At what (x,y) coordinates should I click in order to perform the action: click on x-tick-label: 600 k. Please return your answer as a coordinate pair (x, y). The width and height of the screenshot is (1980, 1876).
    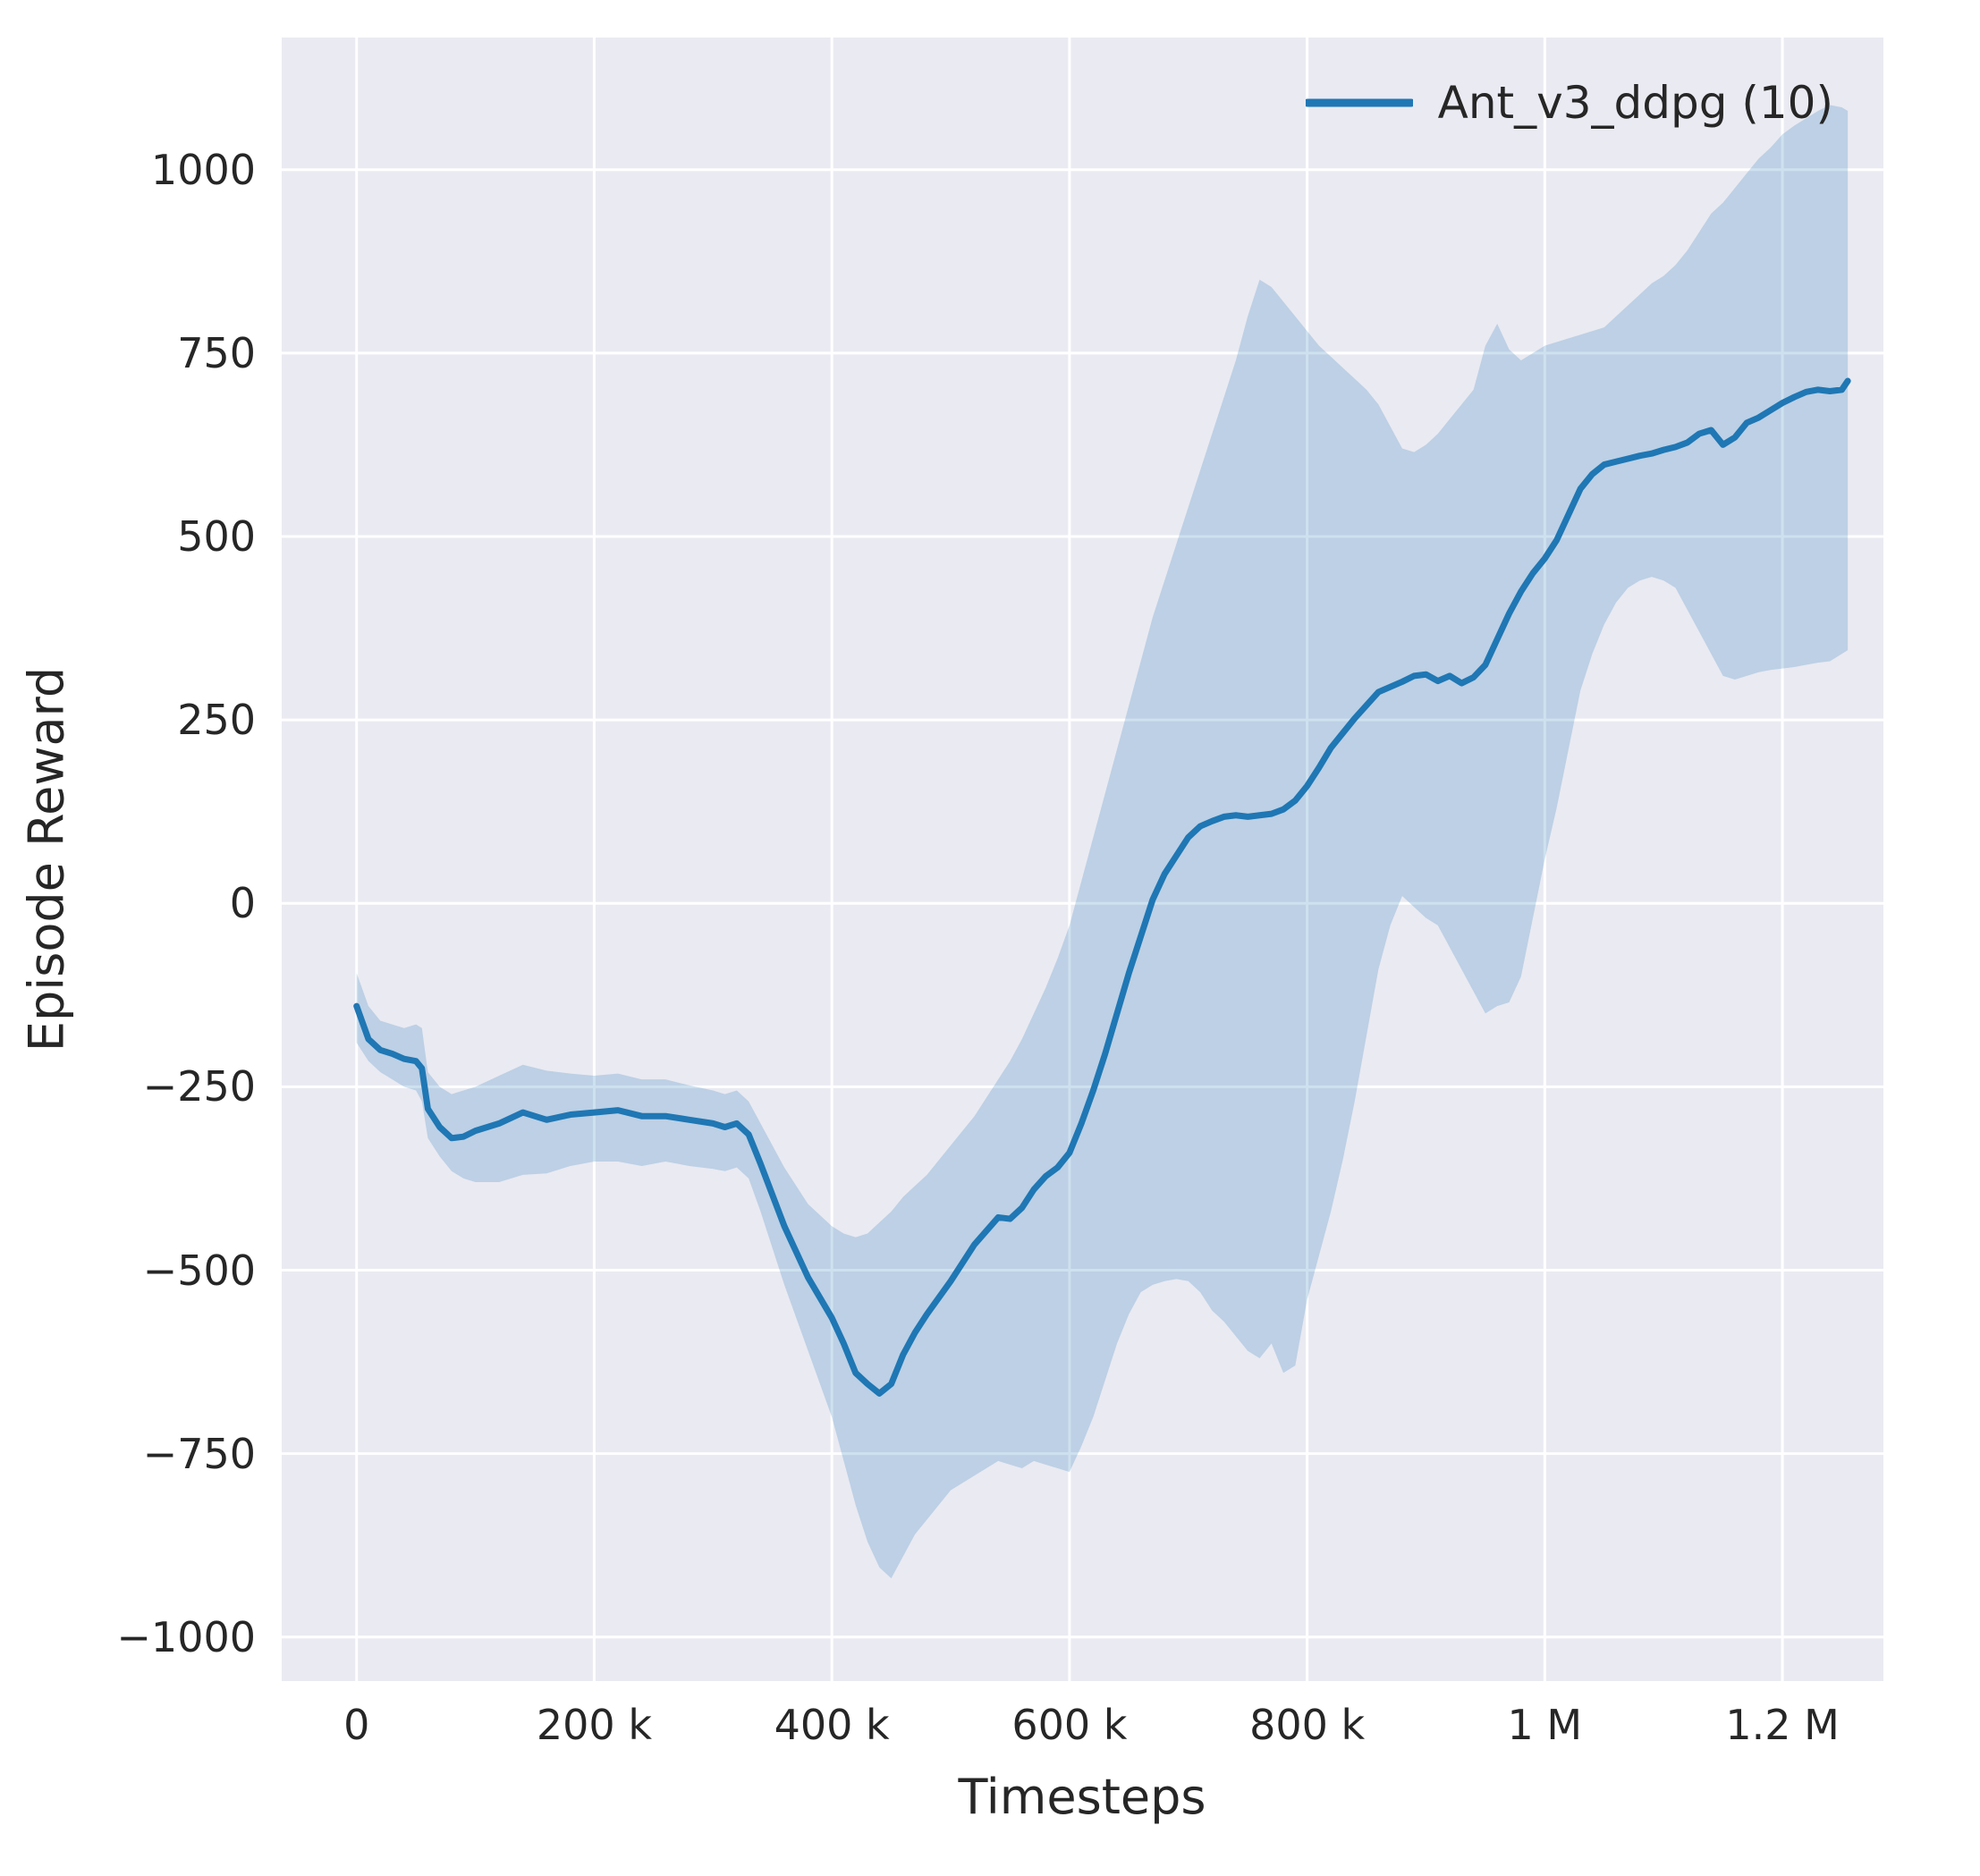
    Looking at the image, I should click on (1069, 1725).